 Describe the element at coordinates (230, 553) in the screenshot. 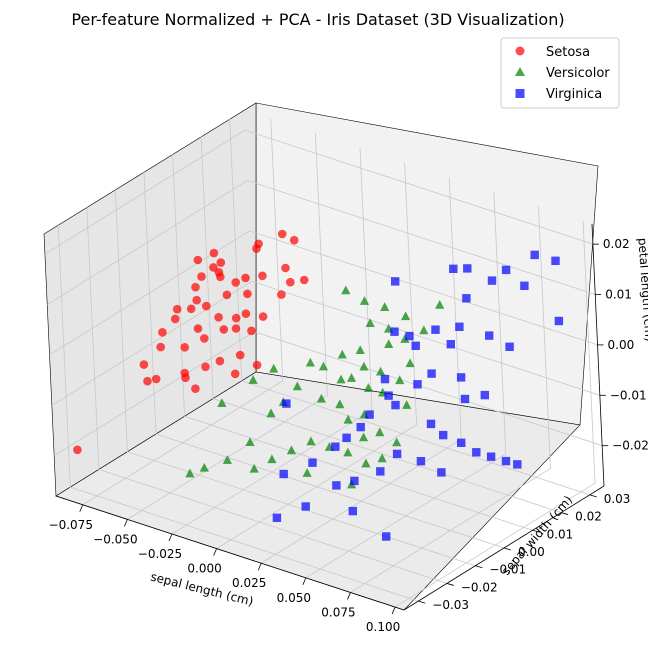

I see `x-axis-line` at that location.